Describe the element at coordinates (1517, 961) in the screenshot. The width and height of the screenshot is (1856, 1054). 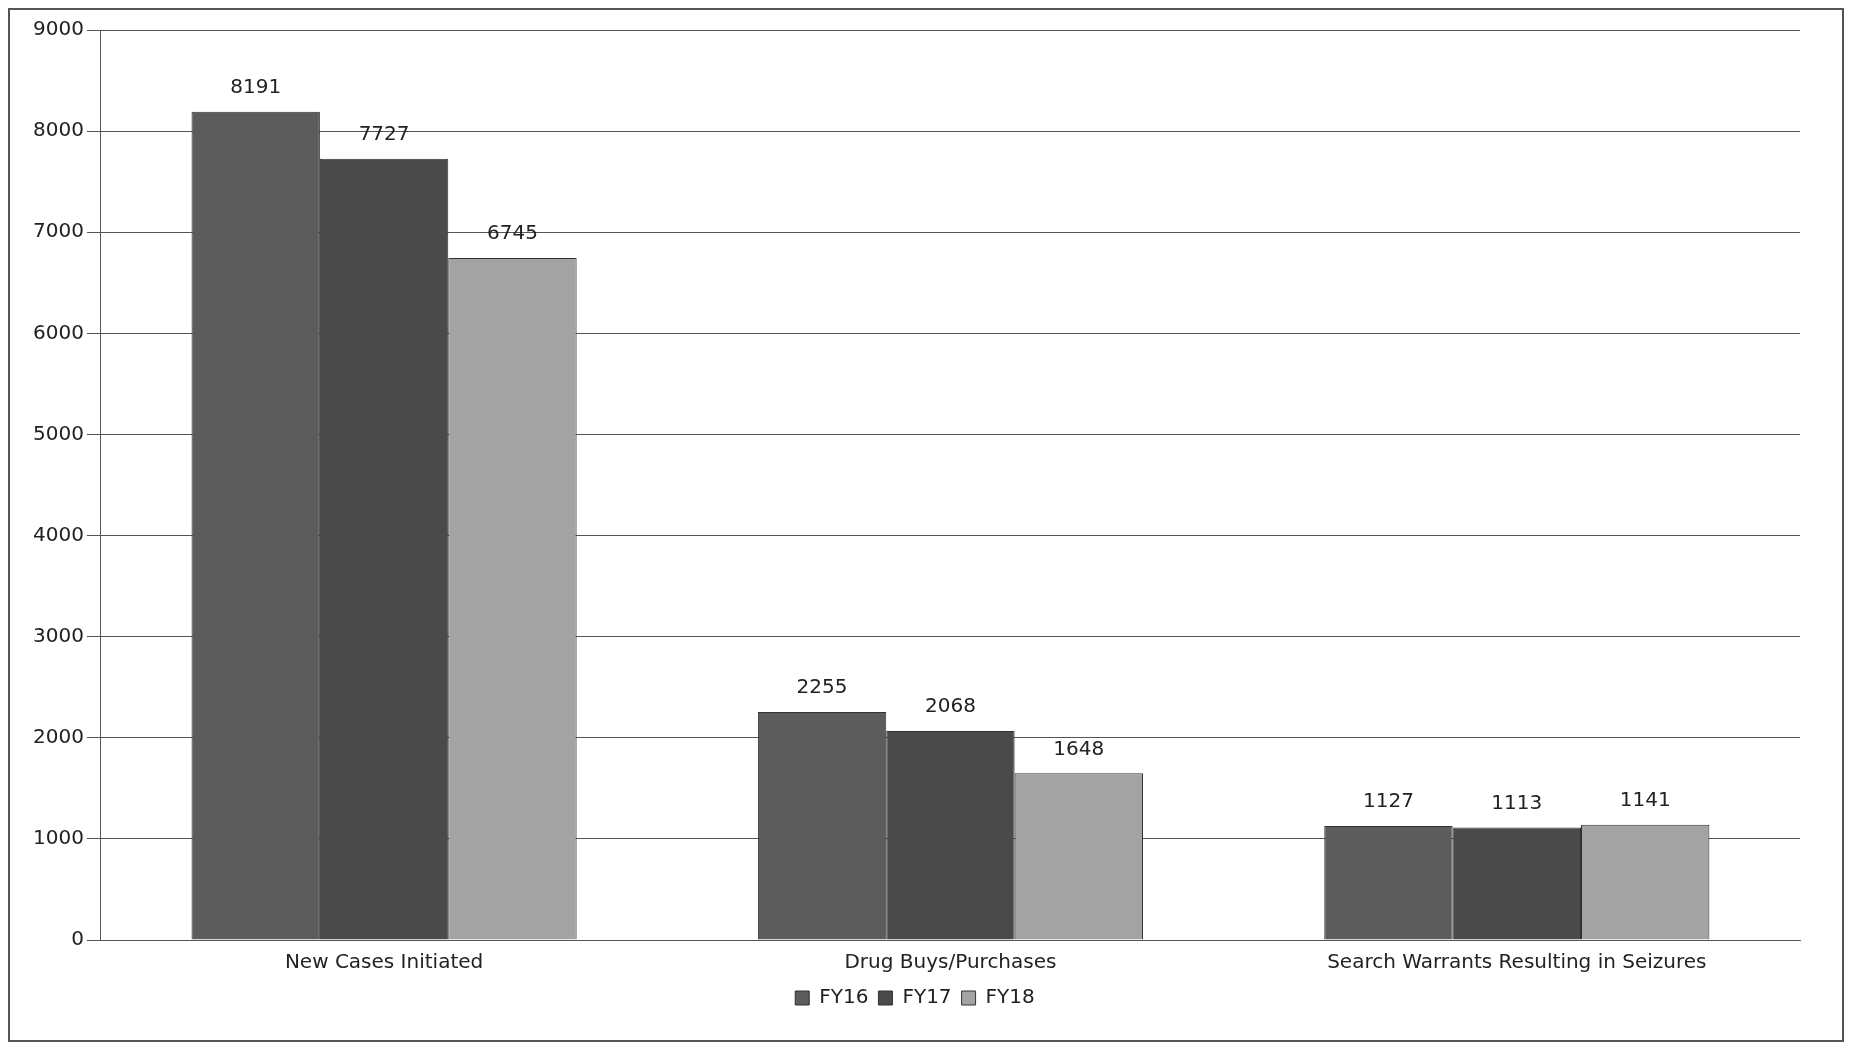
I see `x-tick-label: Search Warrants Resulting in Seizures` at that location.